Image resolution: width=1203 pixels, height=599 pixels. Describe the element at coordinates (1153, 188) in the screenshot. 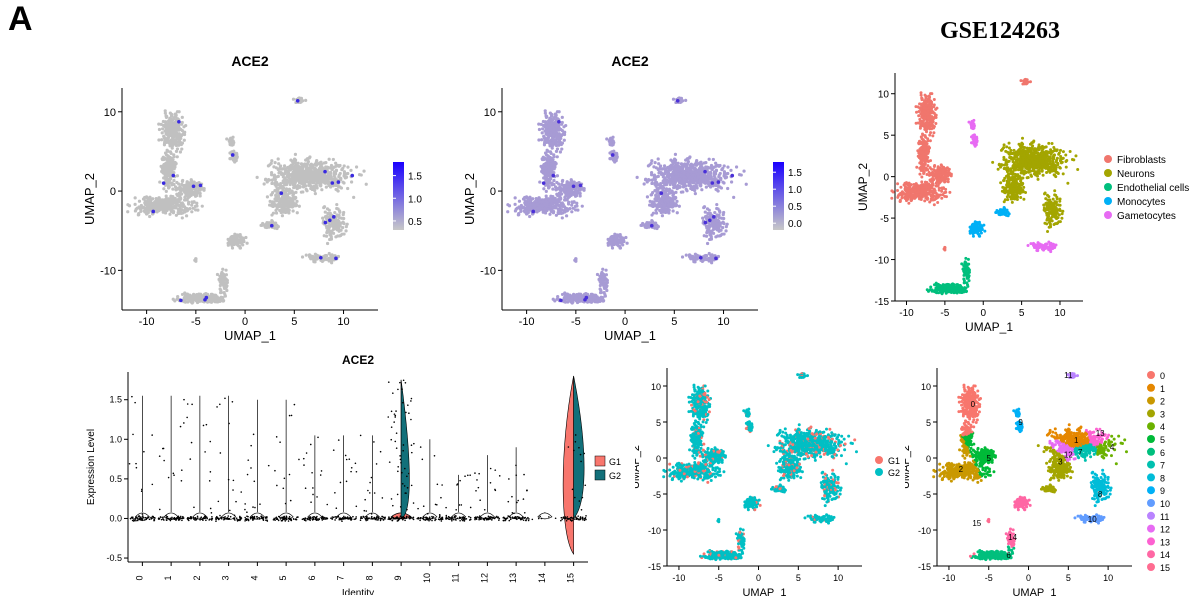

I see `legend-label: Endothelial cells` at that location.